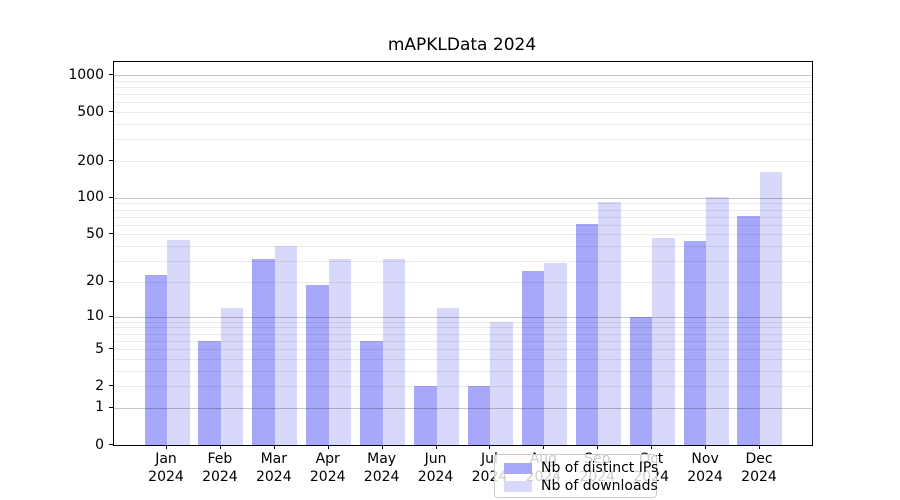 Image resolution: width=900 pixels, height=500 pixels. What do you see at coordinates (489, 459) in the screenshot?
I see `x-tick-month: Jul` at bounding box center [489, 459].